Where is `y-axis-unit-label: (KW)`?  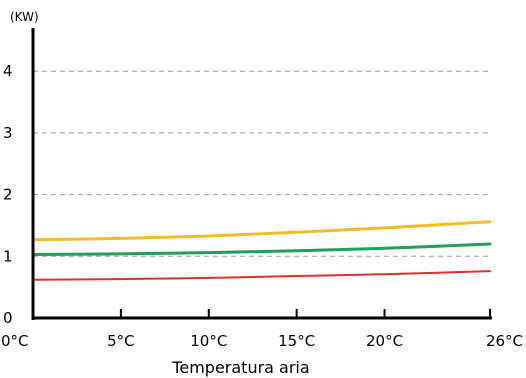
y-axis-unit-label: (KW) is located at coordinates (24, 17).